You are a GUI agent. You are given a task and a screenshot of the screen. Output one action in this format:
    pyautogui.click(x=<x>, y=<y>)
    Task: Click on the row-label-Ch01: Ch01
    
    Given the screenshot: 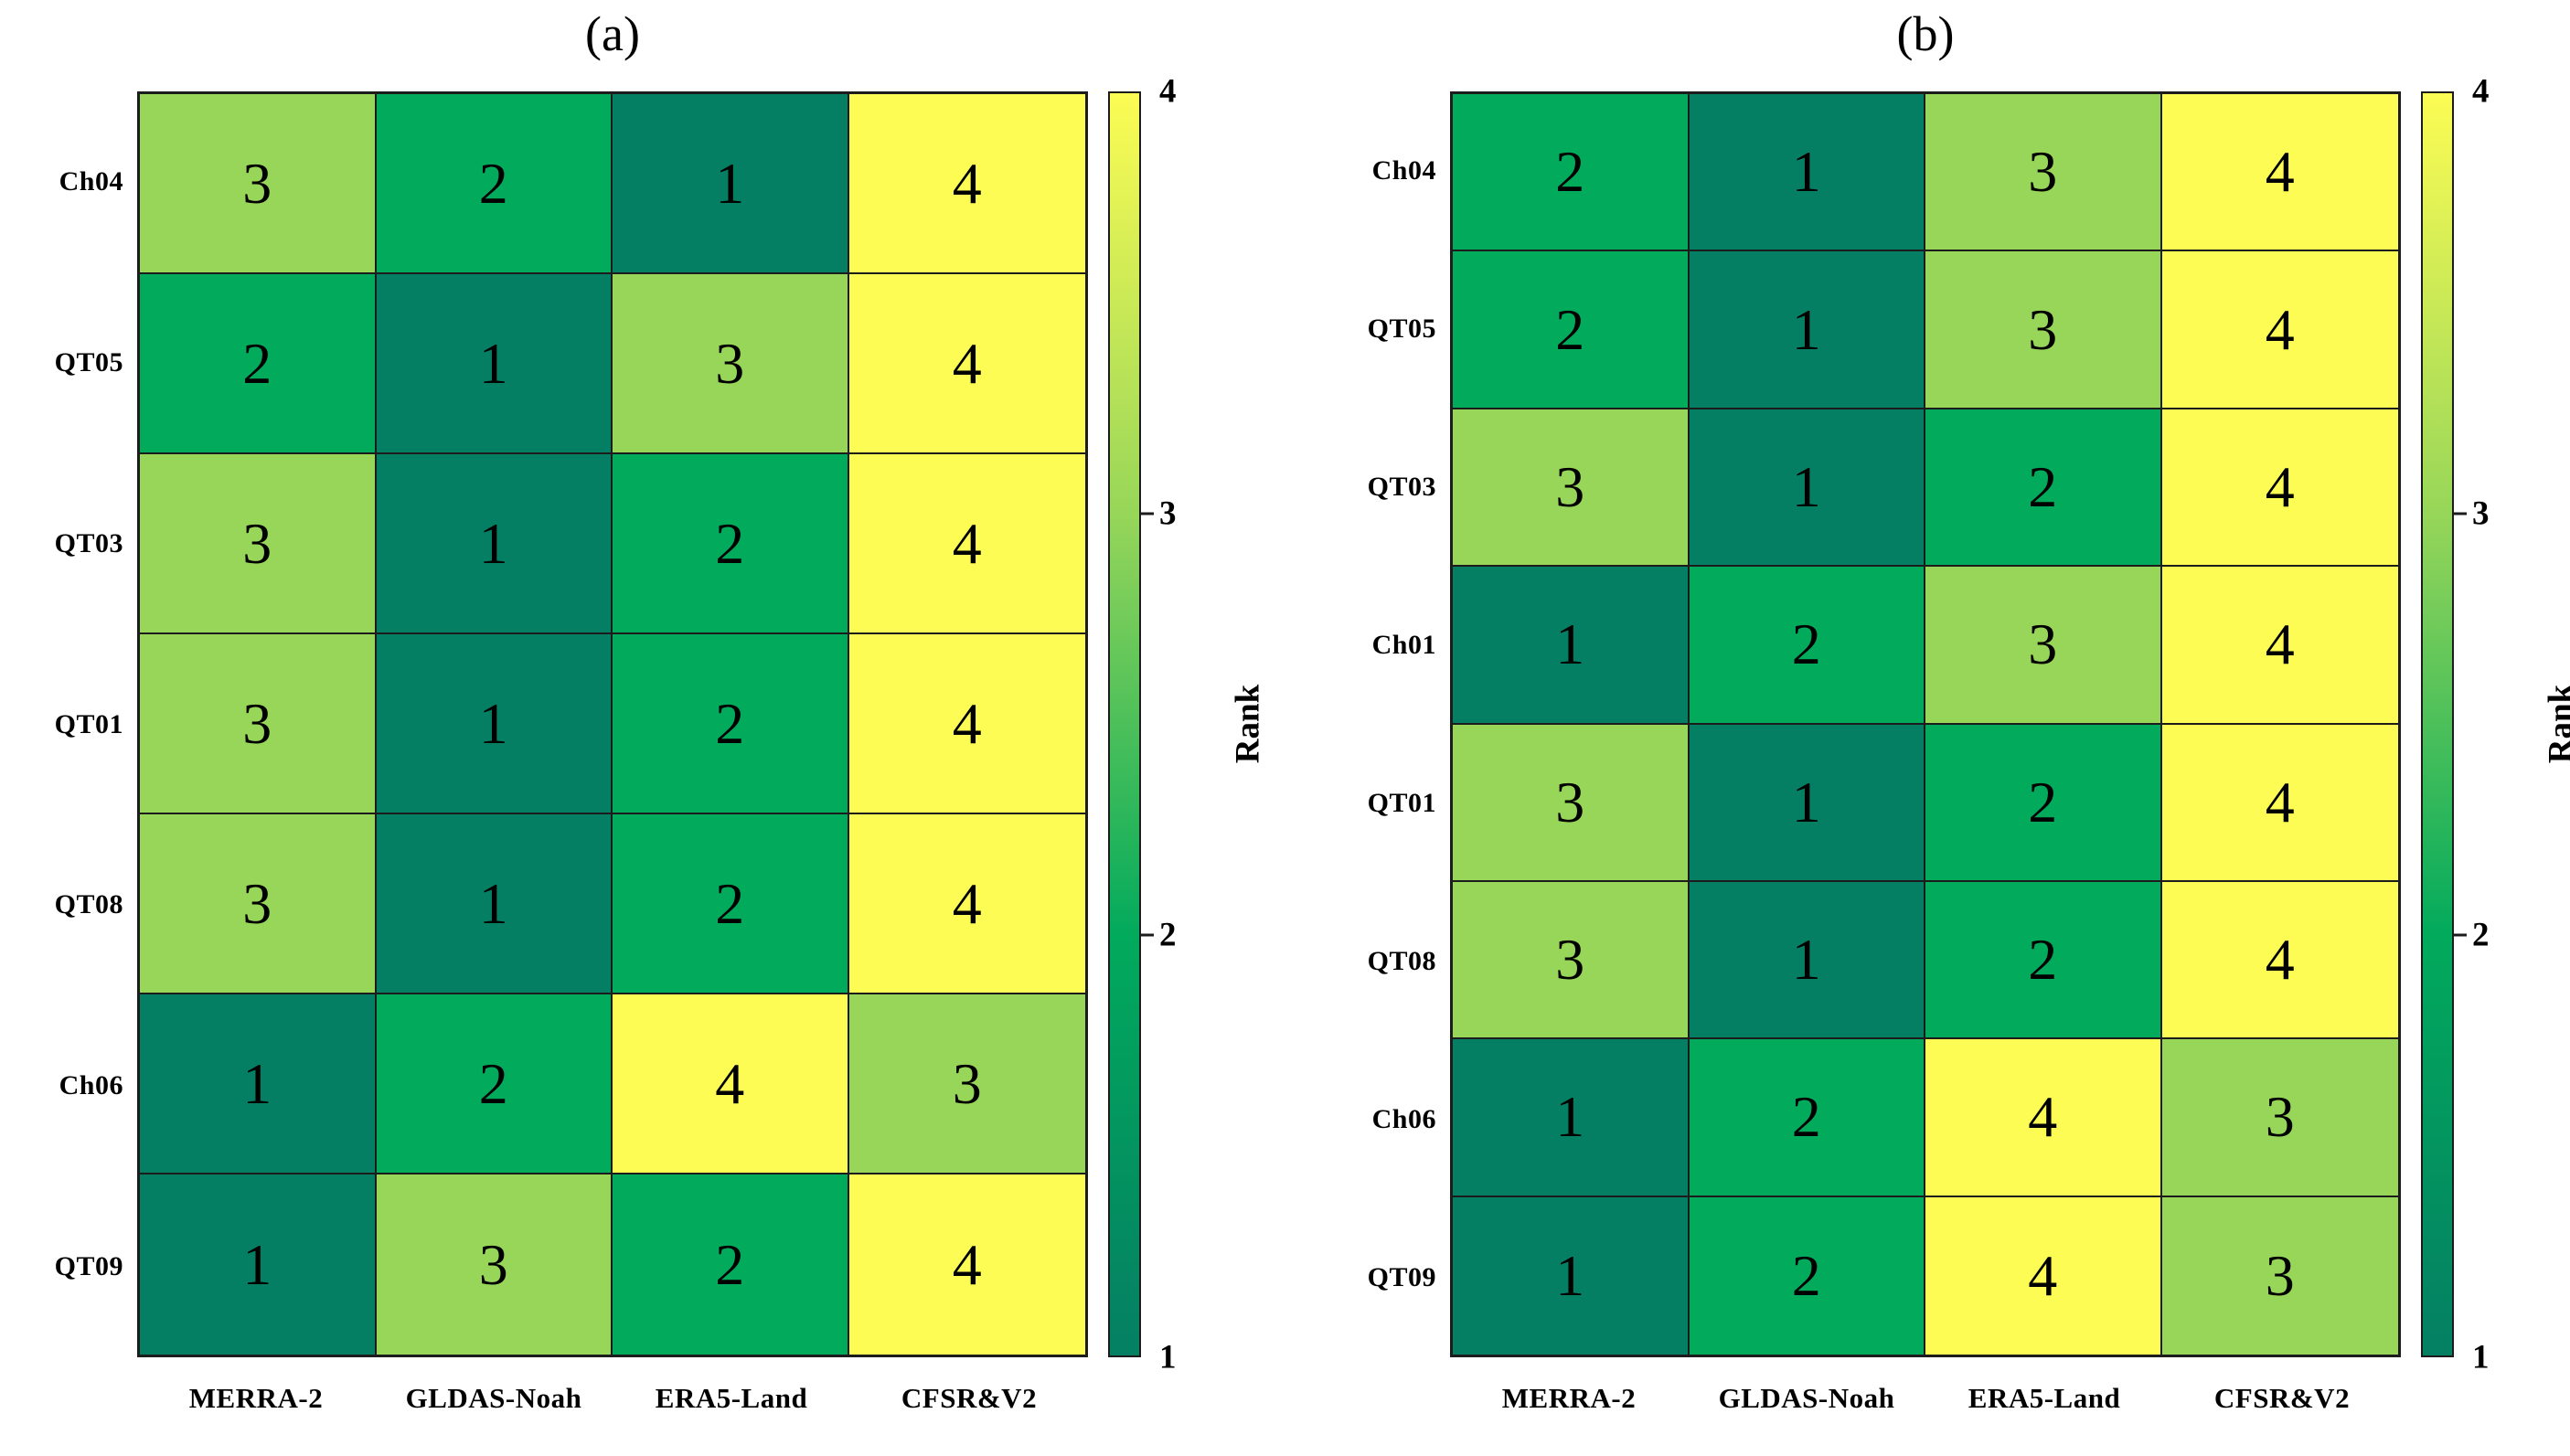 What is the action you would take?
    pyautogui.click(x=1404, y=645)
    